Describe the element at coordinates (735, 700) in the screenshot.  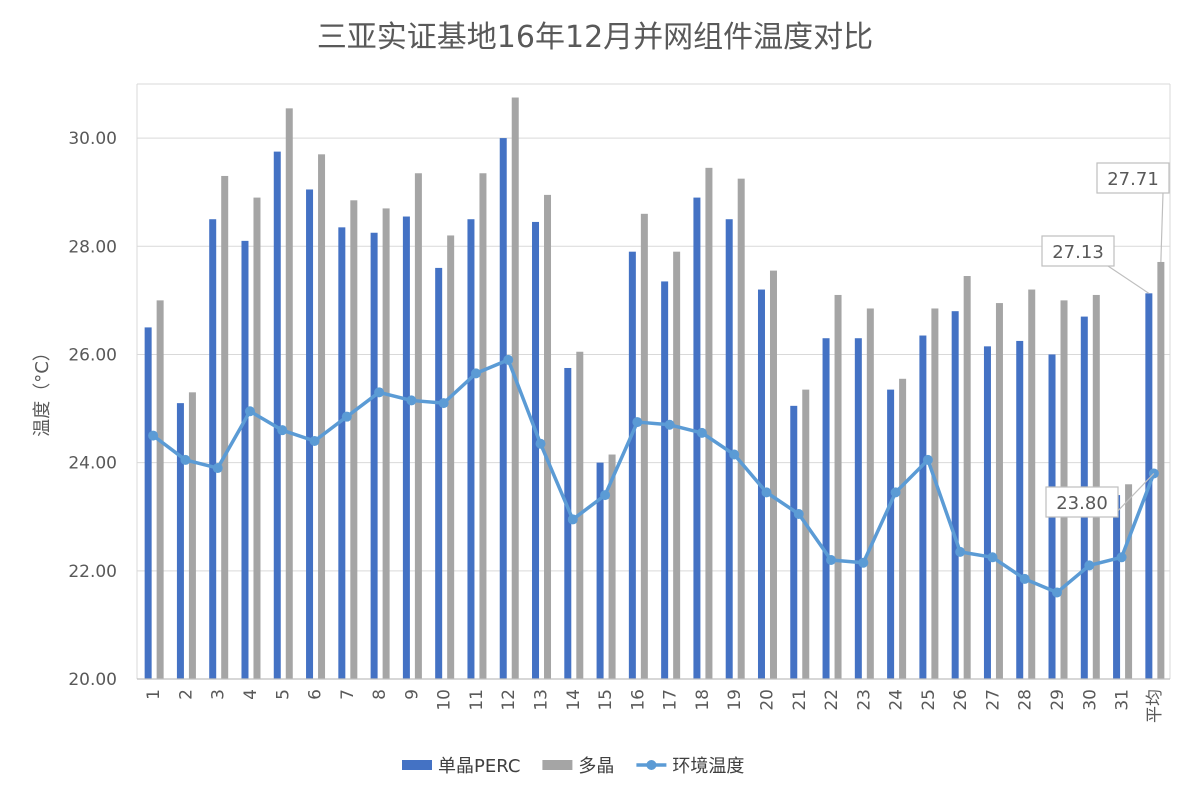
I see `x-tick-label: 19` at that location.